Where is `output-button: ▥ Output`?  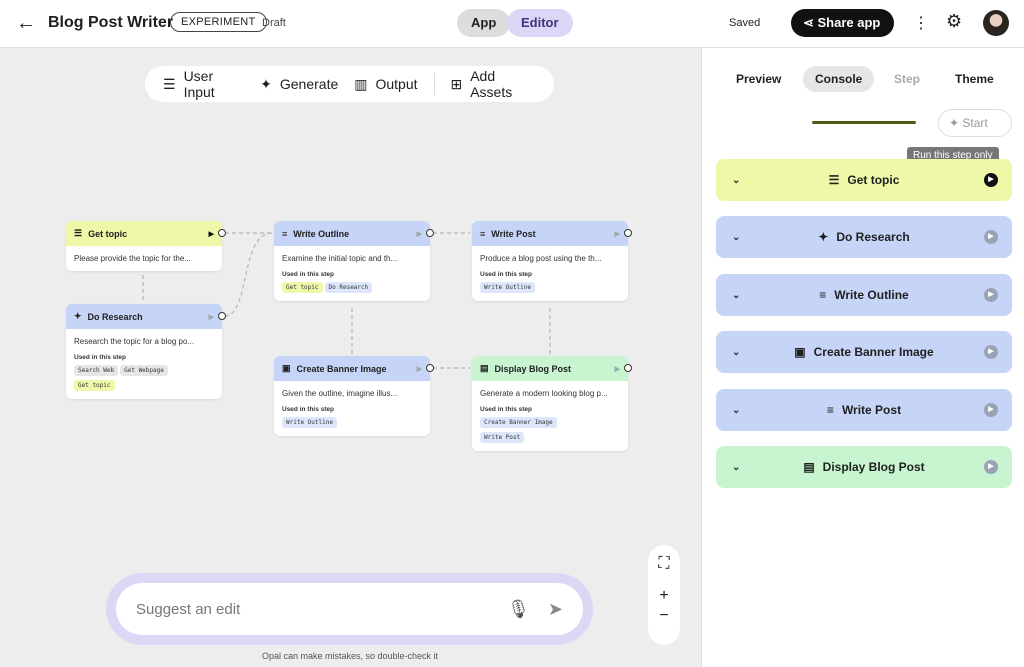
output-button: ▥ Output is located at coordinates (386, 84).